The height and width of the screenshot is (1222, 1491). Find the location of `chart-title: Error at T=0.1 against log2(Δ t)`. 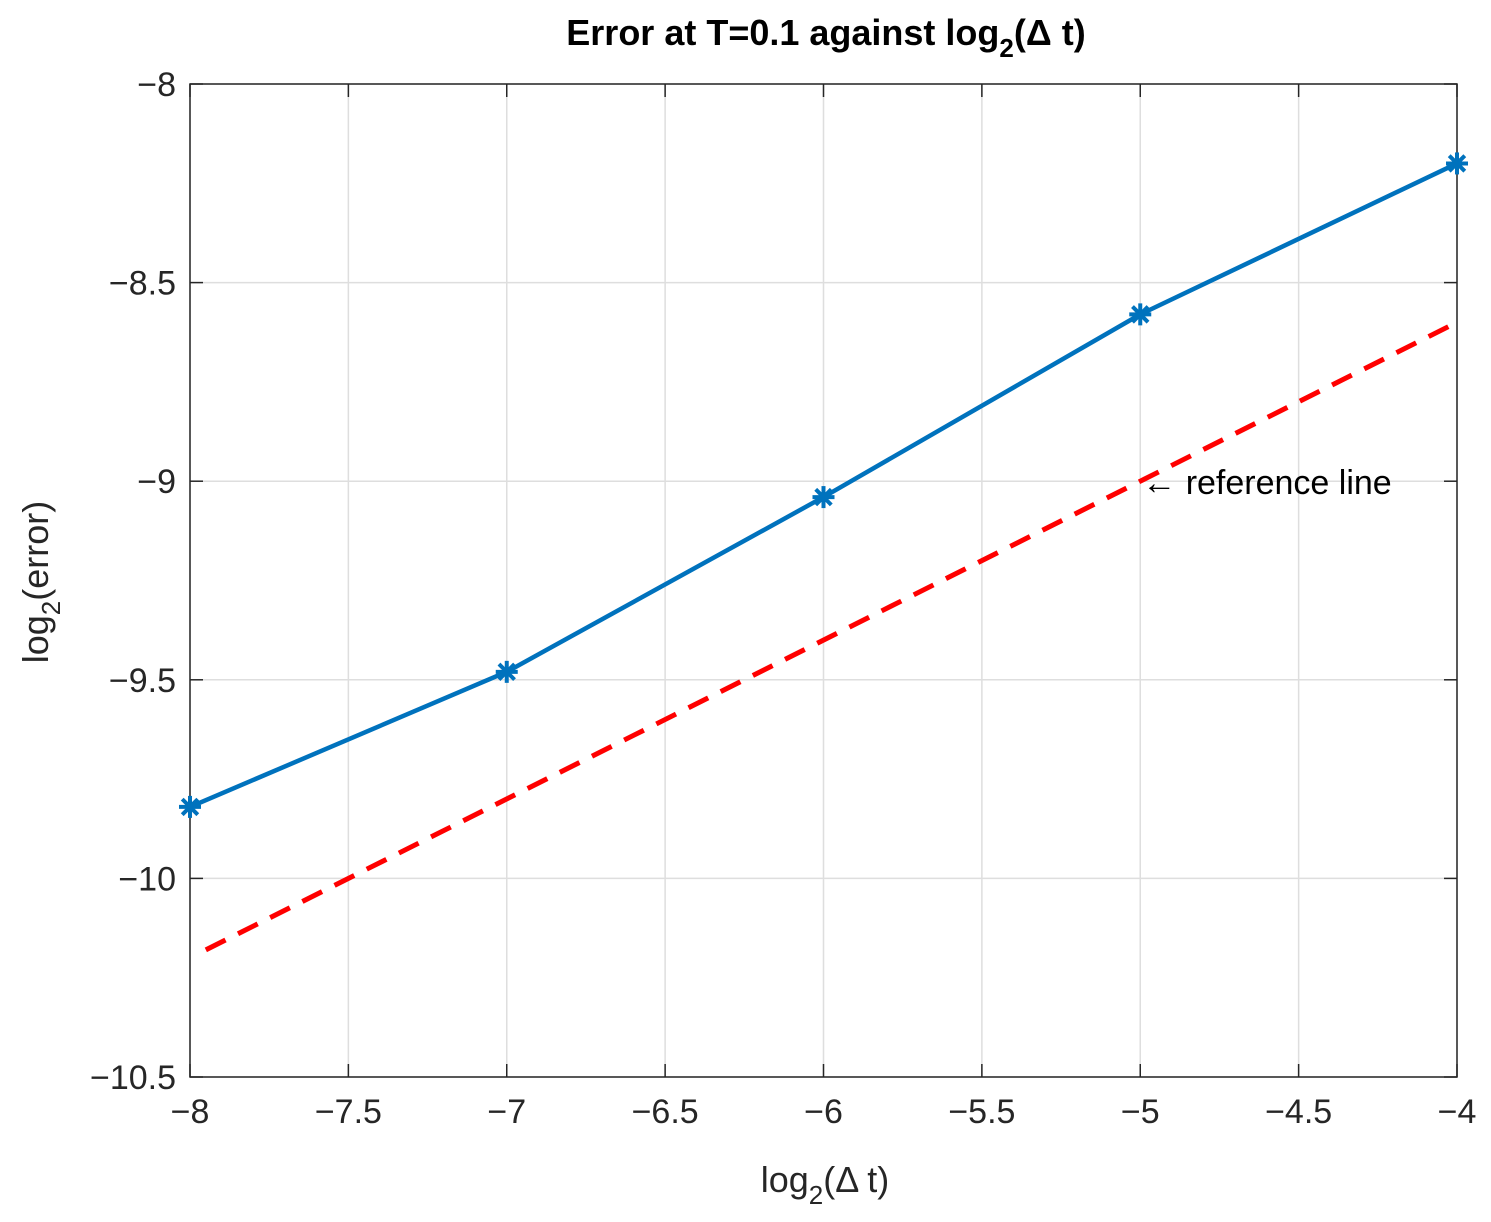

chart-title: Error at T=0.1 against log2(Δ t) is located at coordinates (825, 37).